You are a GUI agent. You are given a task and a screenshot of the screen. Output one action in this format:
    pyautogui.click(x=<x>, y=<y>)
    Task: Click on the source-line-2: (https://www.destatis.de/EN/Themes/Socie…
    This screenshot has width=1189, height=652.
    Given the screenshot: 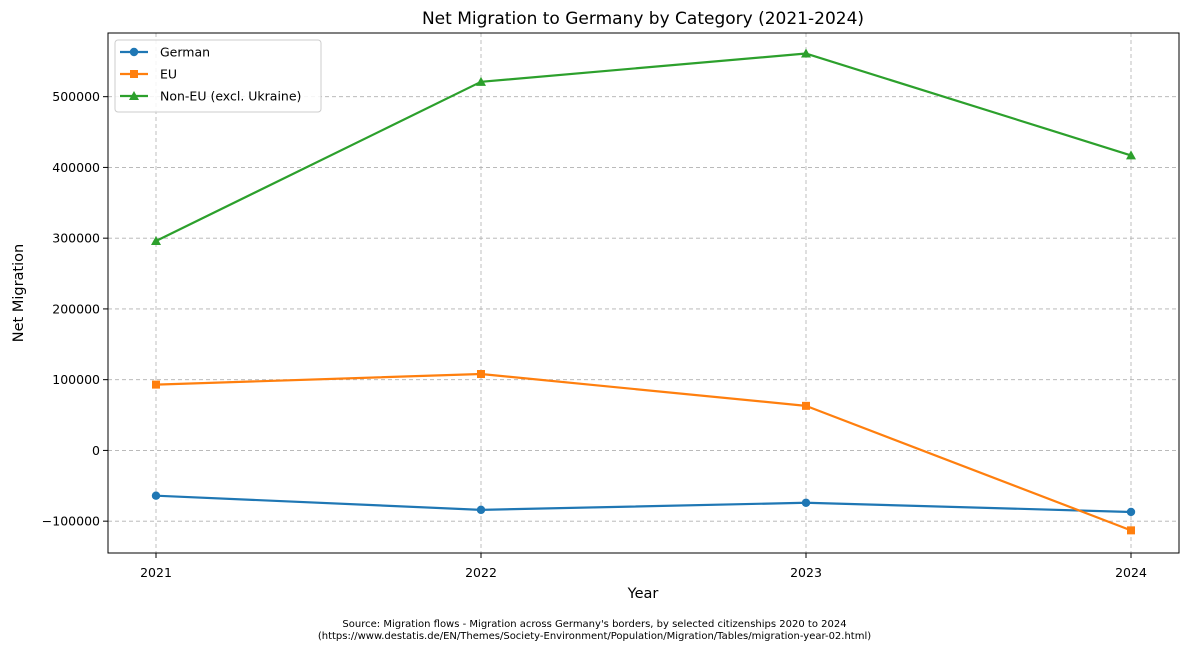 What is the action you would take?
    pyautogui.click(x=594, y=636)
    